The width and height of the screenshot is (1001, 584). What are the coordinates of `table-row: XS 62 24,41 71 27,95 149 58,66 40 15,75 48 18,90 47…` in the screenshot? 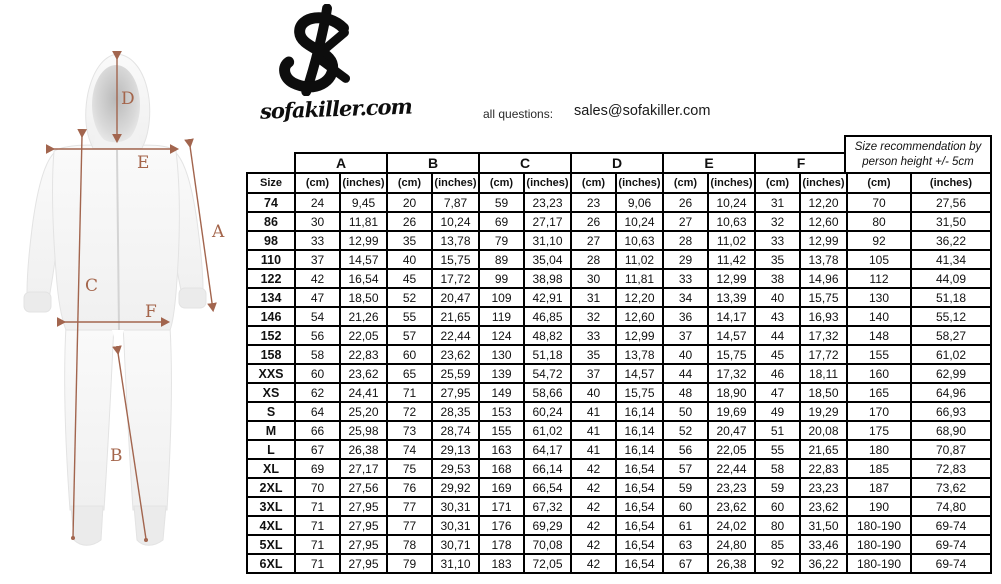 It's located at (619, 392).